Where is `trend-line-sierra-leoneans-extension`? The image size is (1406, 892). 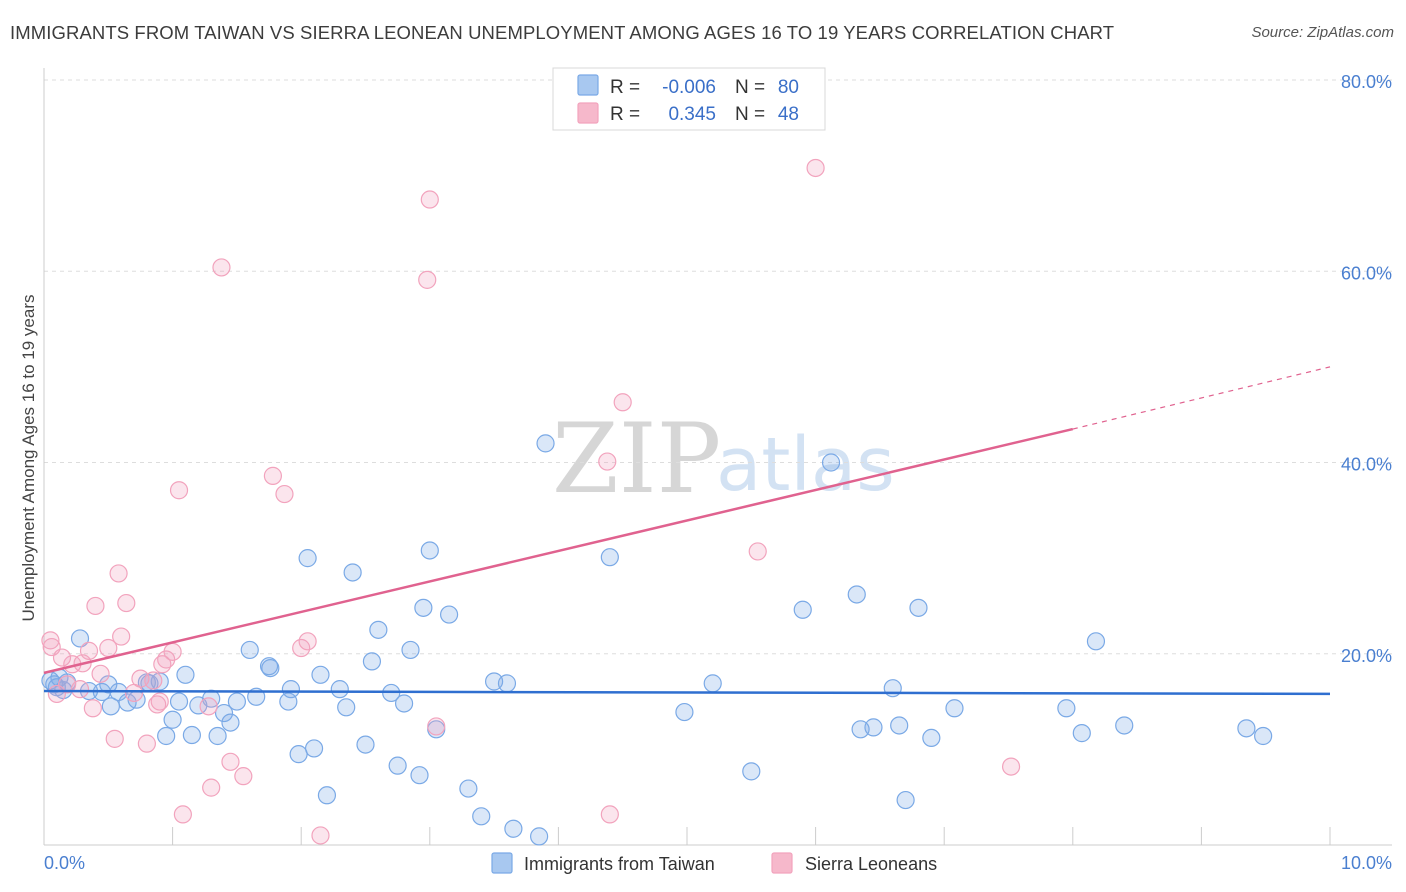 trend-line-sierra-leoneans-extension is located at coordinates (1201, 398).